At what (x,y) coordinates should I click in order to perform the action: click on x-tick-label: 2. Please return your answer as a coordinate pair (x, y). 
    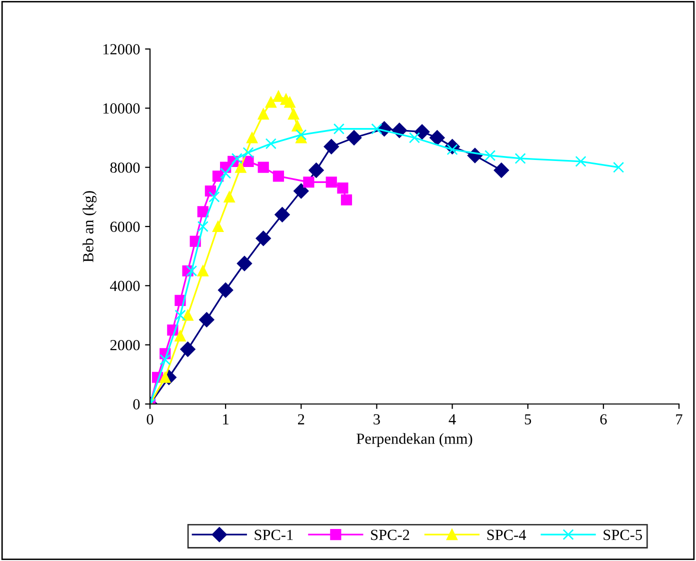
    Looking at the image, I should click on (301, 419).